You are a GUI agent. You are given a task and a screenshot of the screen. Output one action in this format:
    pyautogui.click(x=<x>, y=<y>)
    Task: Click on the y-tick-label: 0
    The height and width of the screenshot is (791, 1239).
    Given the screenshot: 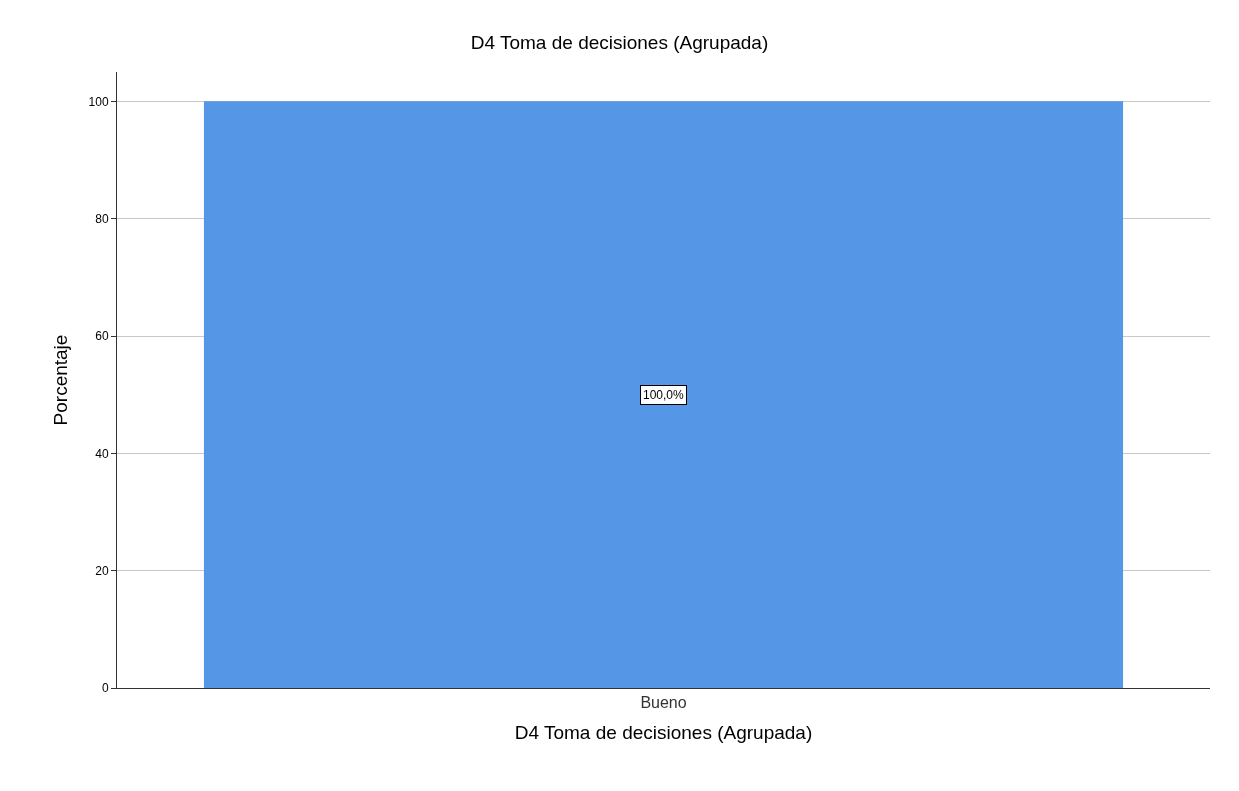 What is the action you would take?
    pyautogui.click(x=105, y=688)
    